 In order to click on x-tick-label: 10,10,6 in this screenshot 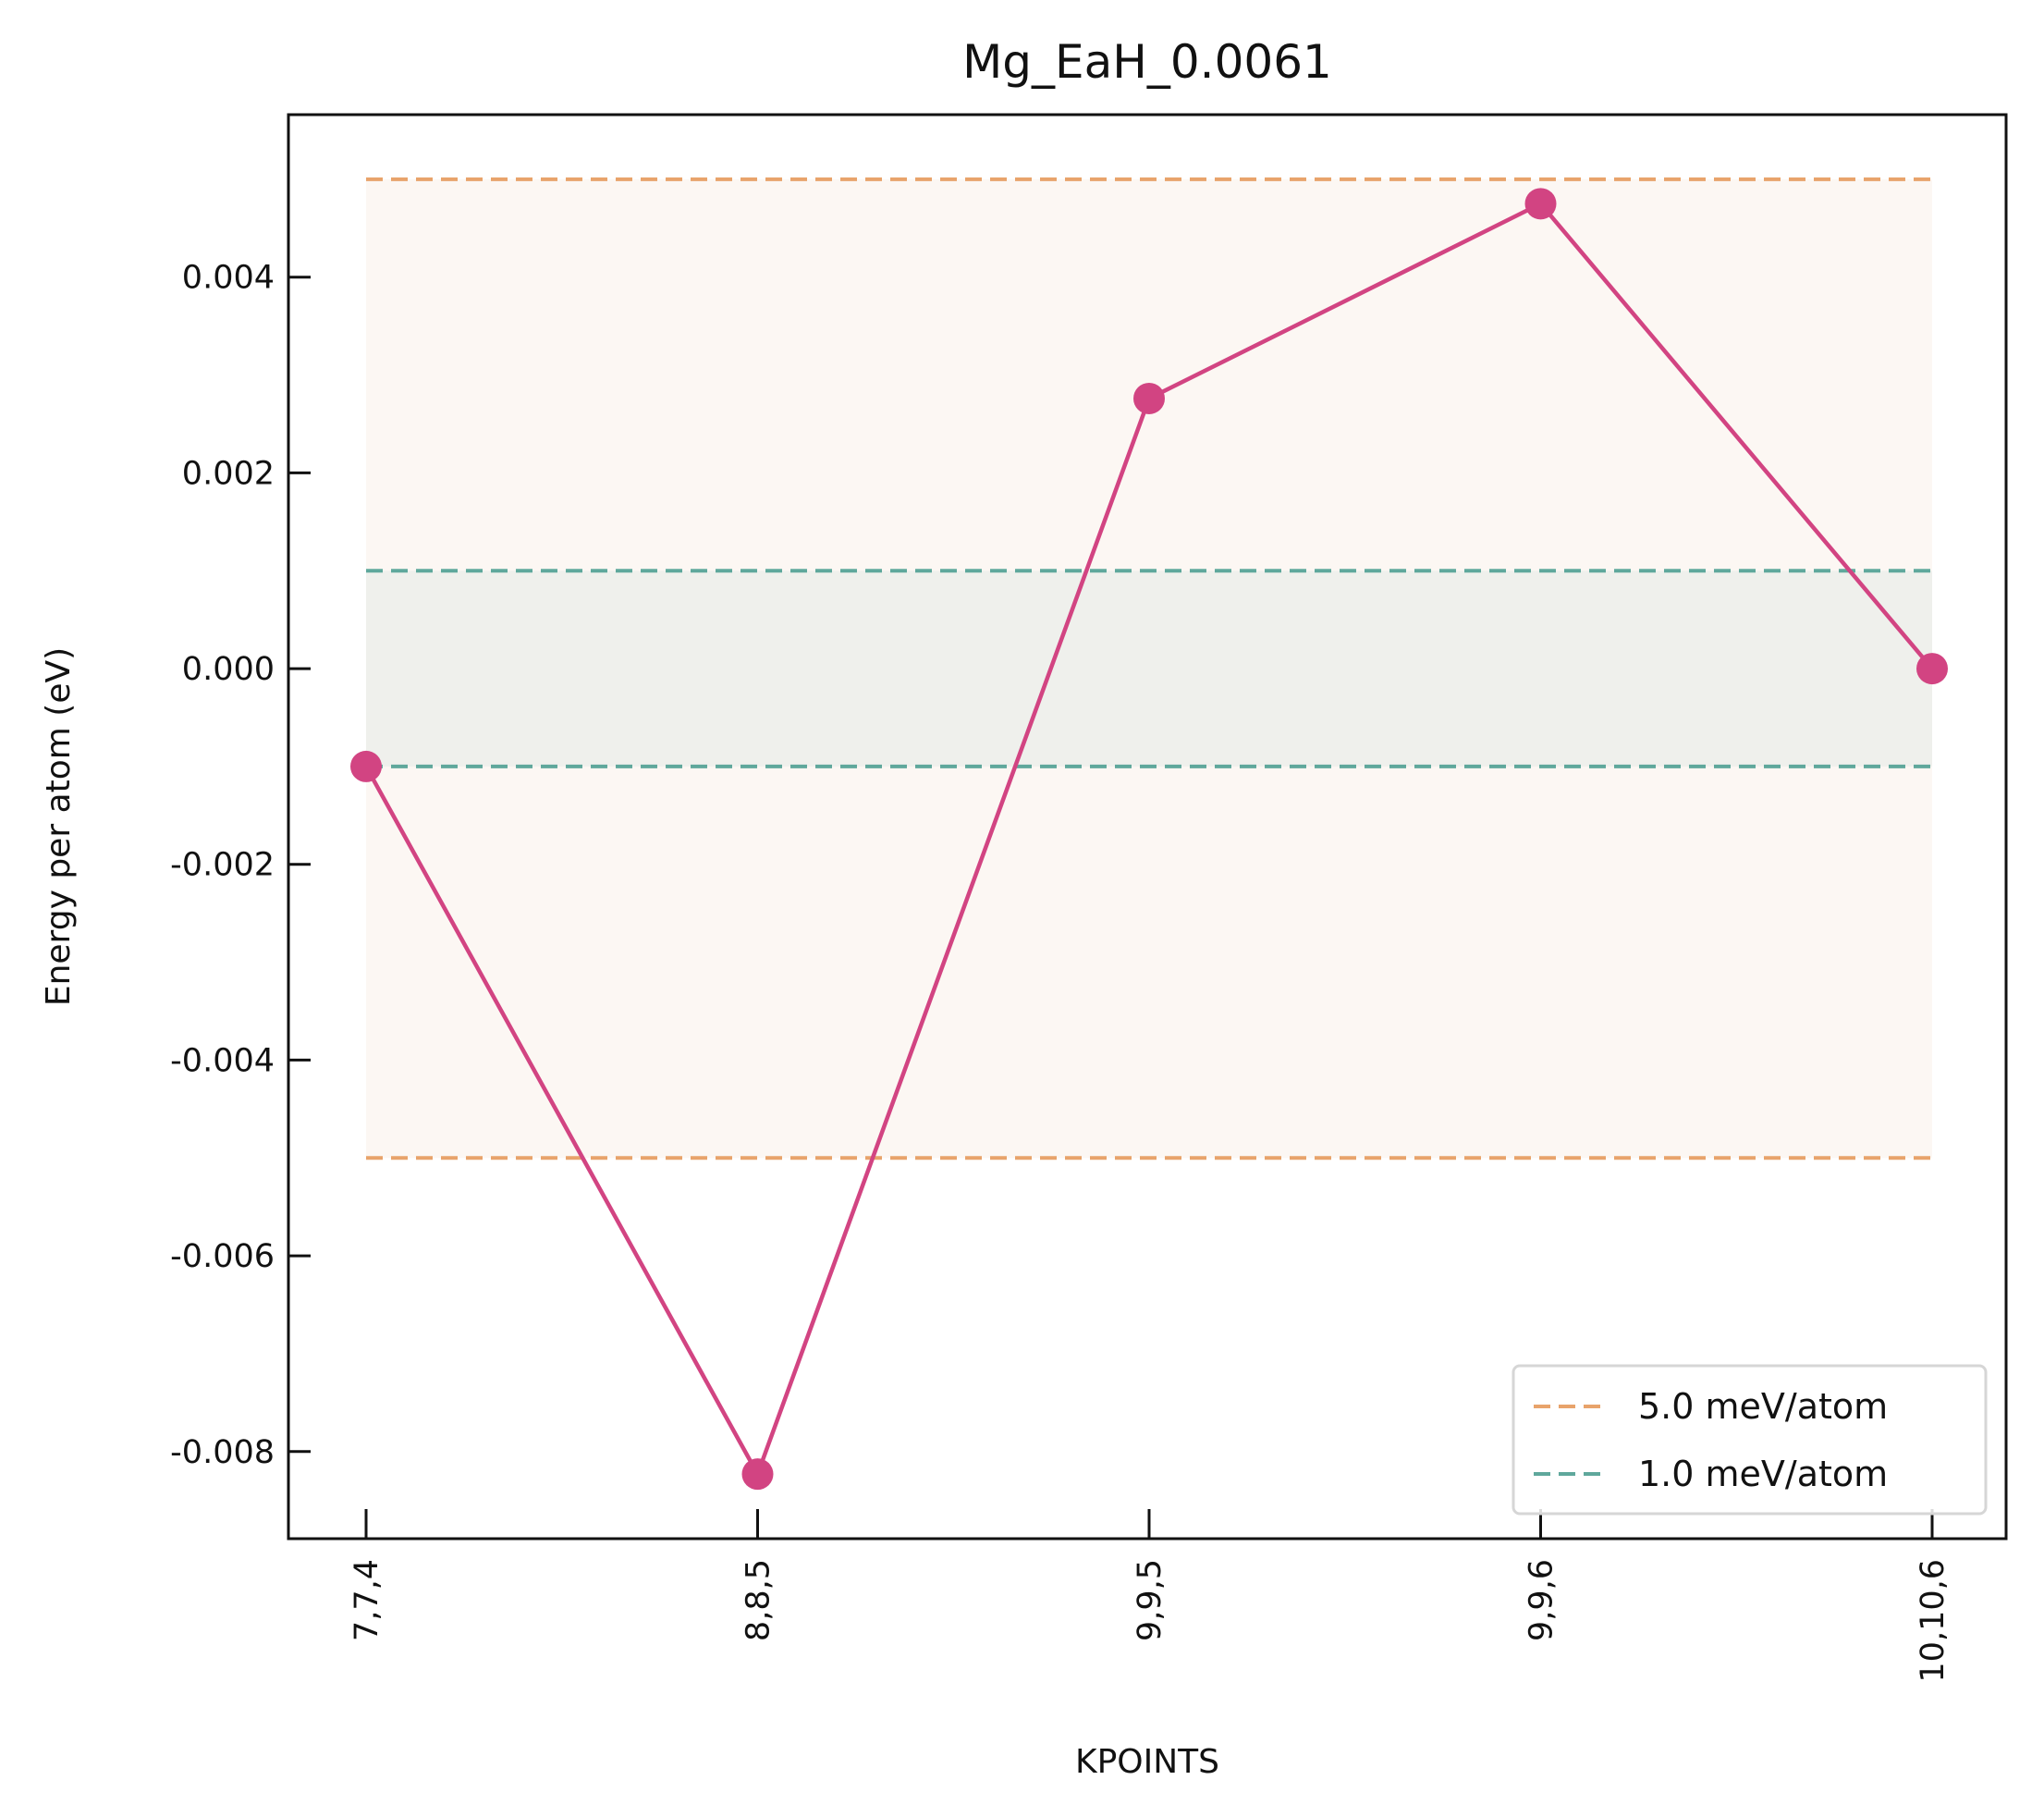, I will do `click(1933, 1621)`.